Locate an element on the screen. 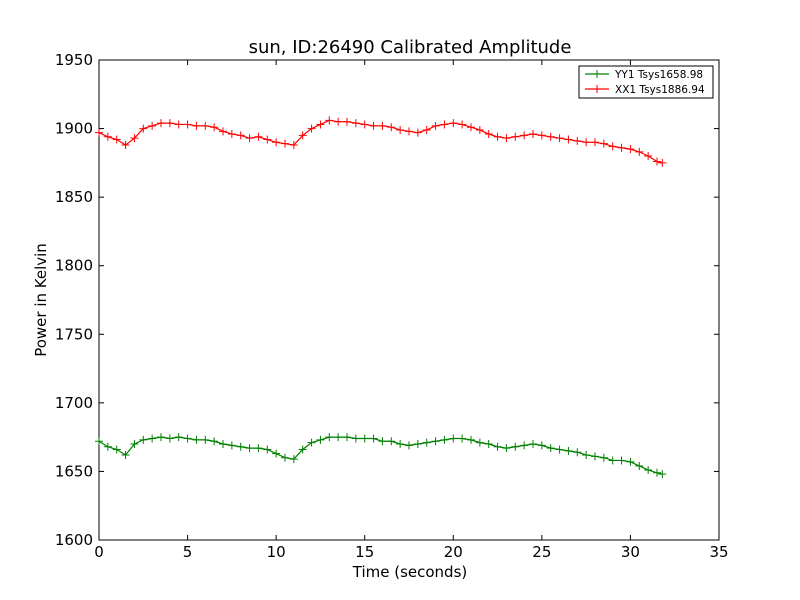 This screenshot has height=600, width=800. x-tick-label: 25 is located at coordinates (541, 552).